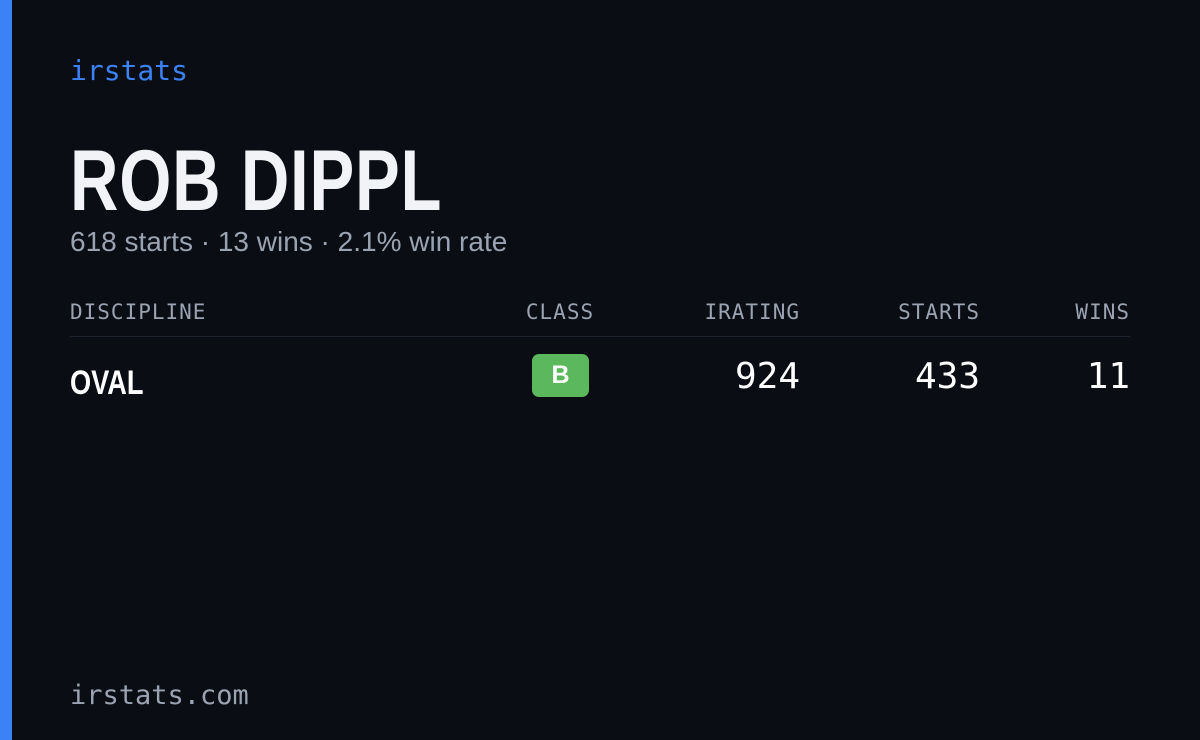 This screenshot has width=1200, height=740. What do you see at coordinates (767, 376) in the screenshot?
I see `irating: 924` at bounding box center [767, 376].